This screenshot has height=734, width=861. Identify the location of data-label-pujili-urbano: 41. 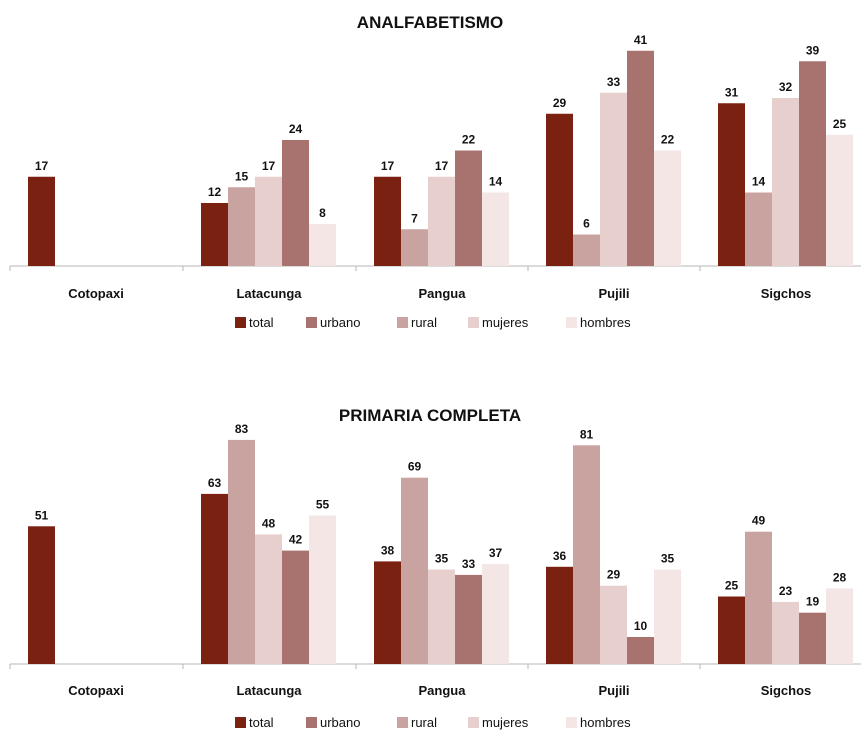
(641, 40).